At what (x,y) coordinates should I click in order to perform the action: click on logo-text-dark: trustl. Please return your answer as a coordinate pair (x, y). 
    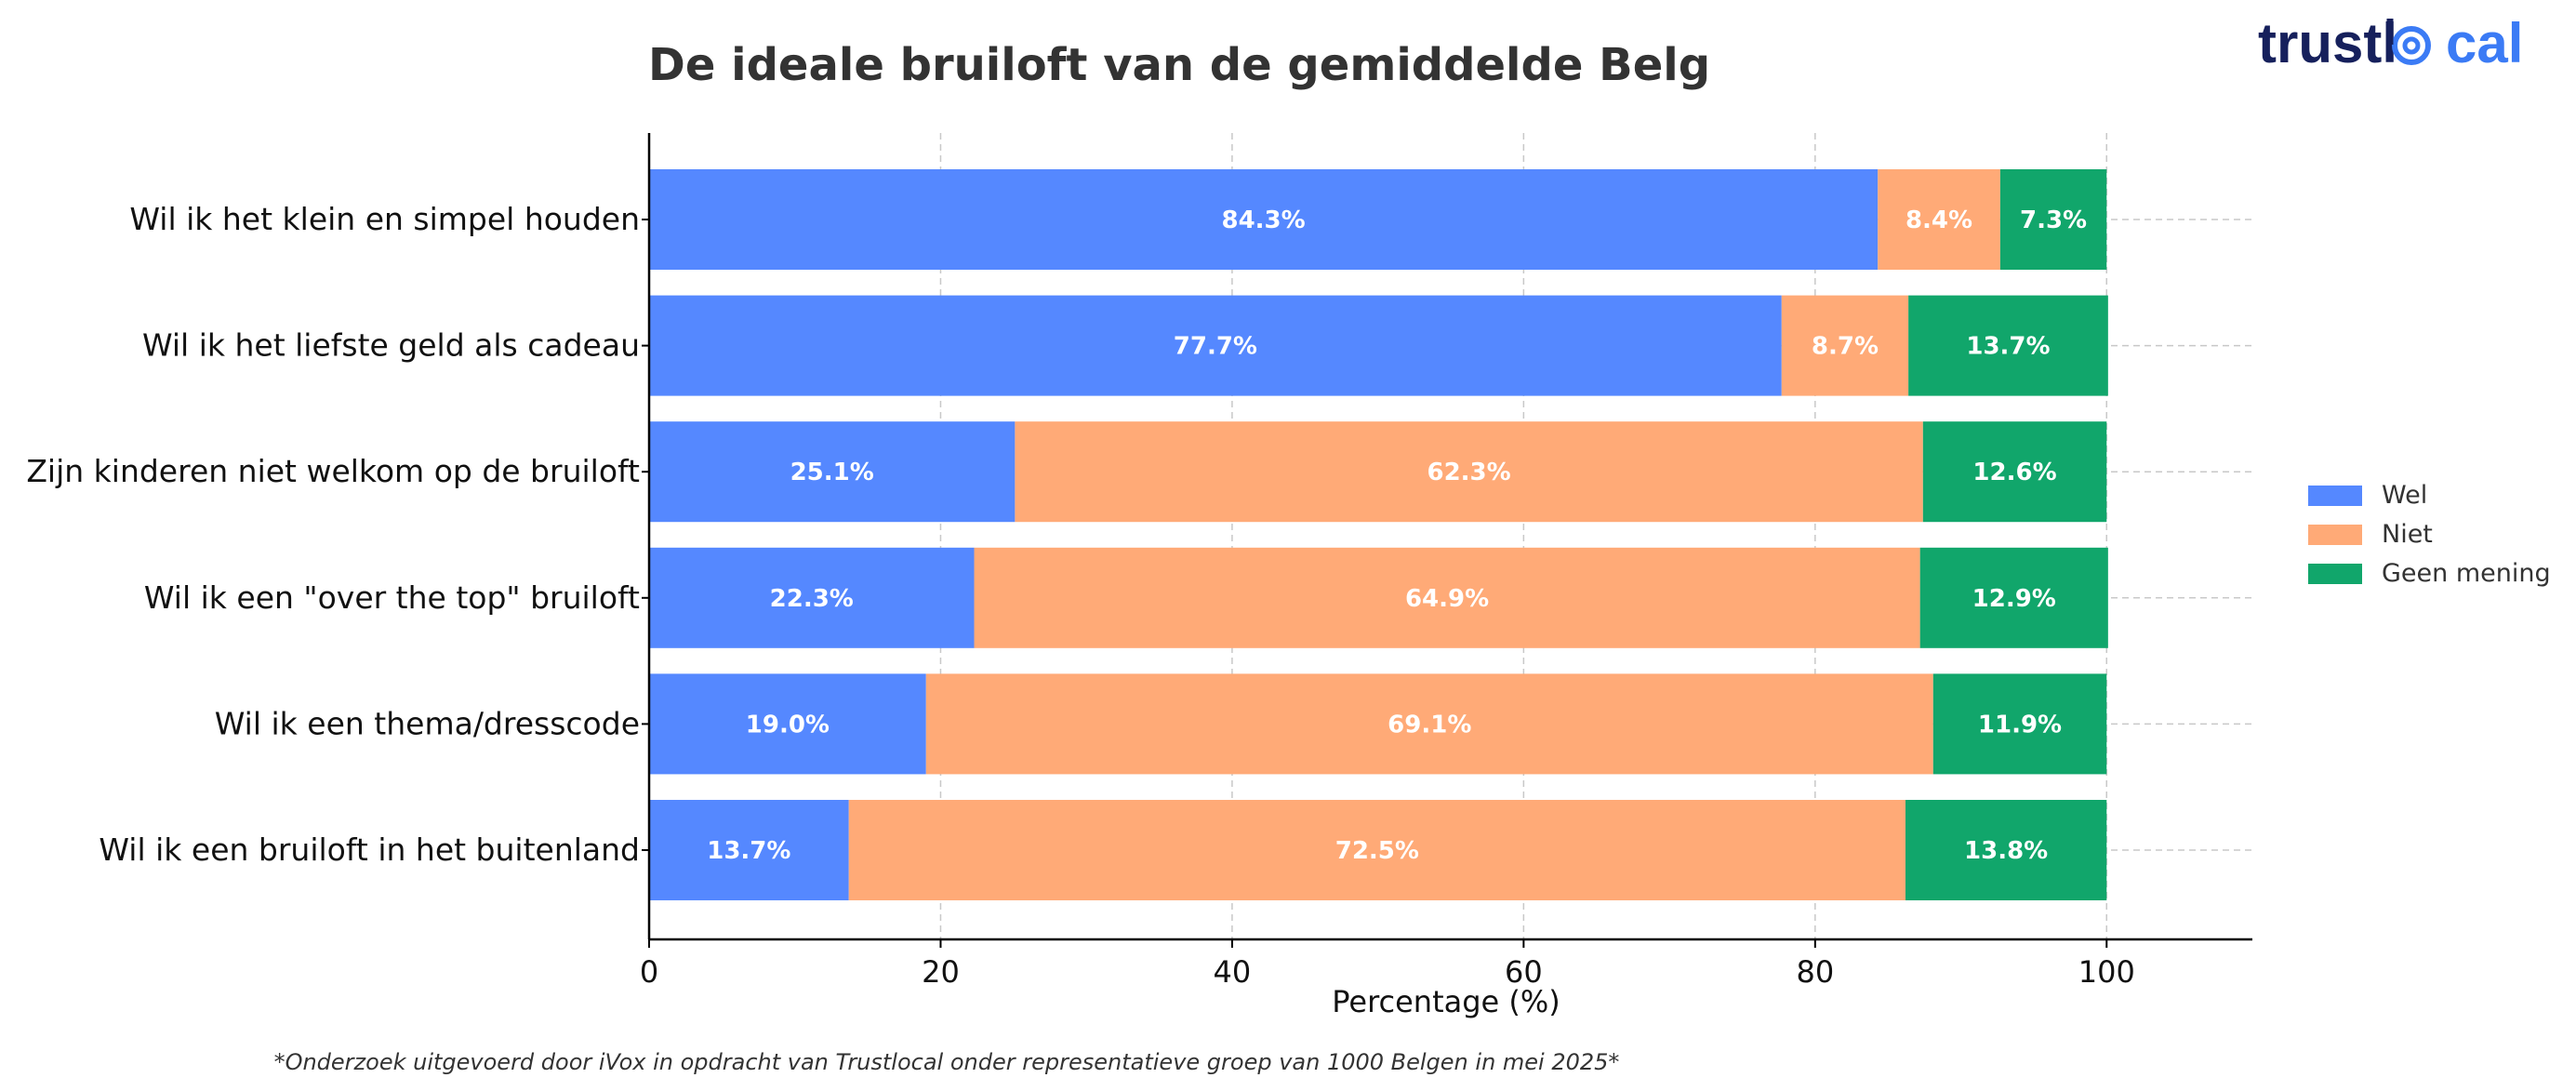
    Looking at the image, I should click on (2327, 43).